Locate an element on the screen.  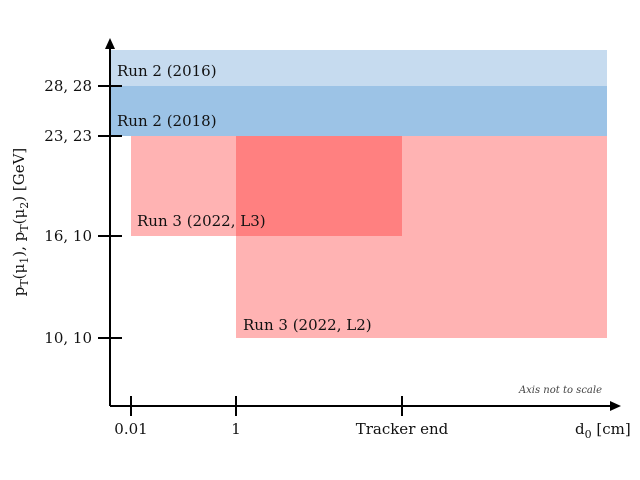
y-axis-title-part-7: (μ is located at coordinates (19, 217).